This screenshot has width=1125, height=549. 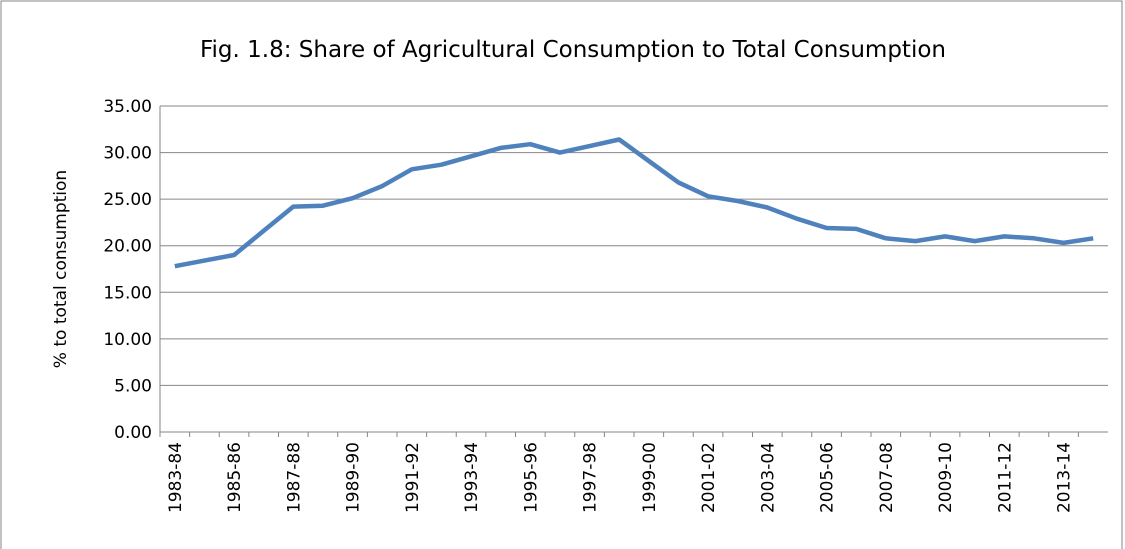 What do you see at coordinates (354, 477) in the screenshot?
I see `x-tick-label: 1989-90` at bounding box center [354, 477].